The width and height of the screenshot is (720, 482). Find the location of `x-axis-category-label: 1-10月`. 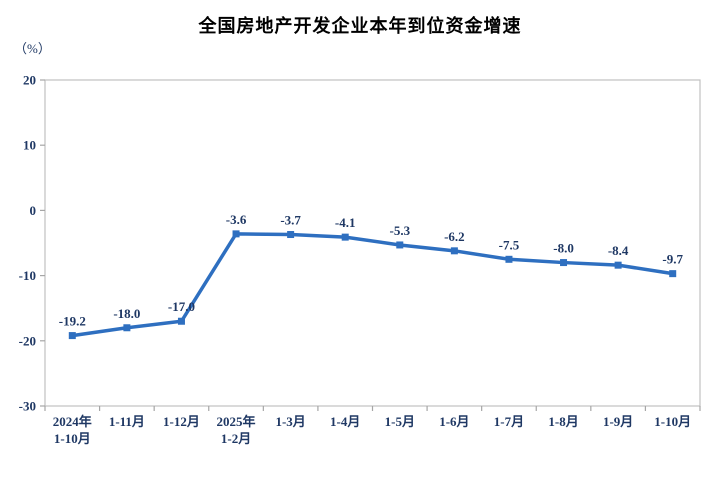

x-axis-category-label: 1-10月 is located at coordinates (672, 421).